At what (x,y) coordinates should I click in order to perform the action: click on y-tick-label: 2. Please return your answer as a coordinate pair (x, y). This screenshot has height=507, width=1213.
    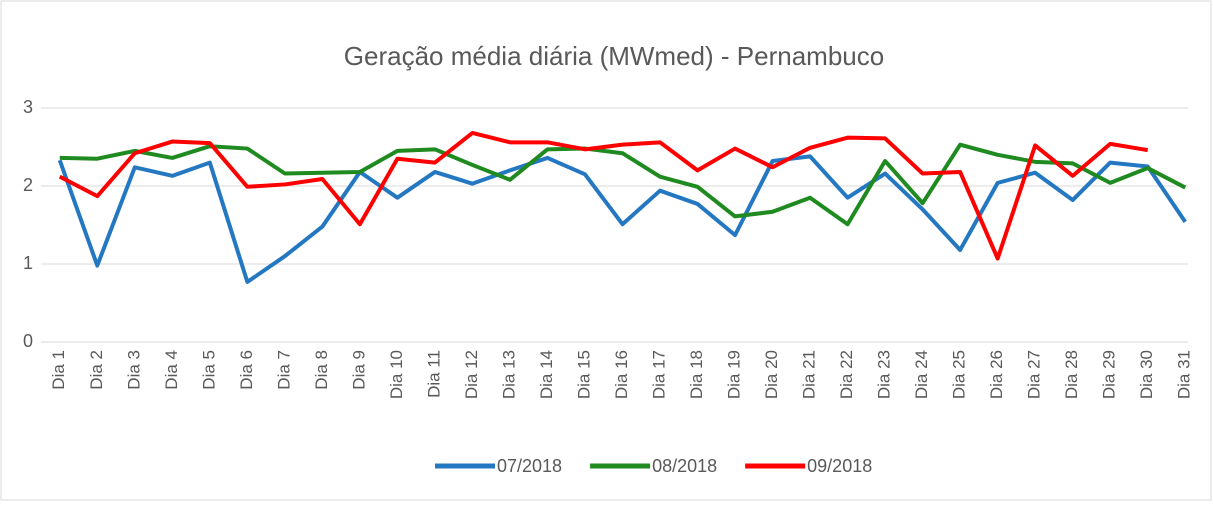
    Looking at the image, I should click on (28, 185).